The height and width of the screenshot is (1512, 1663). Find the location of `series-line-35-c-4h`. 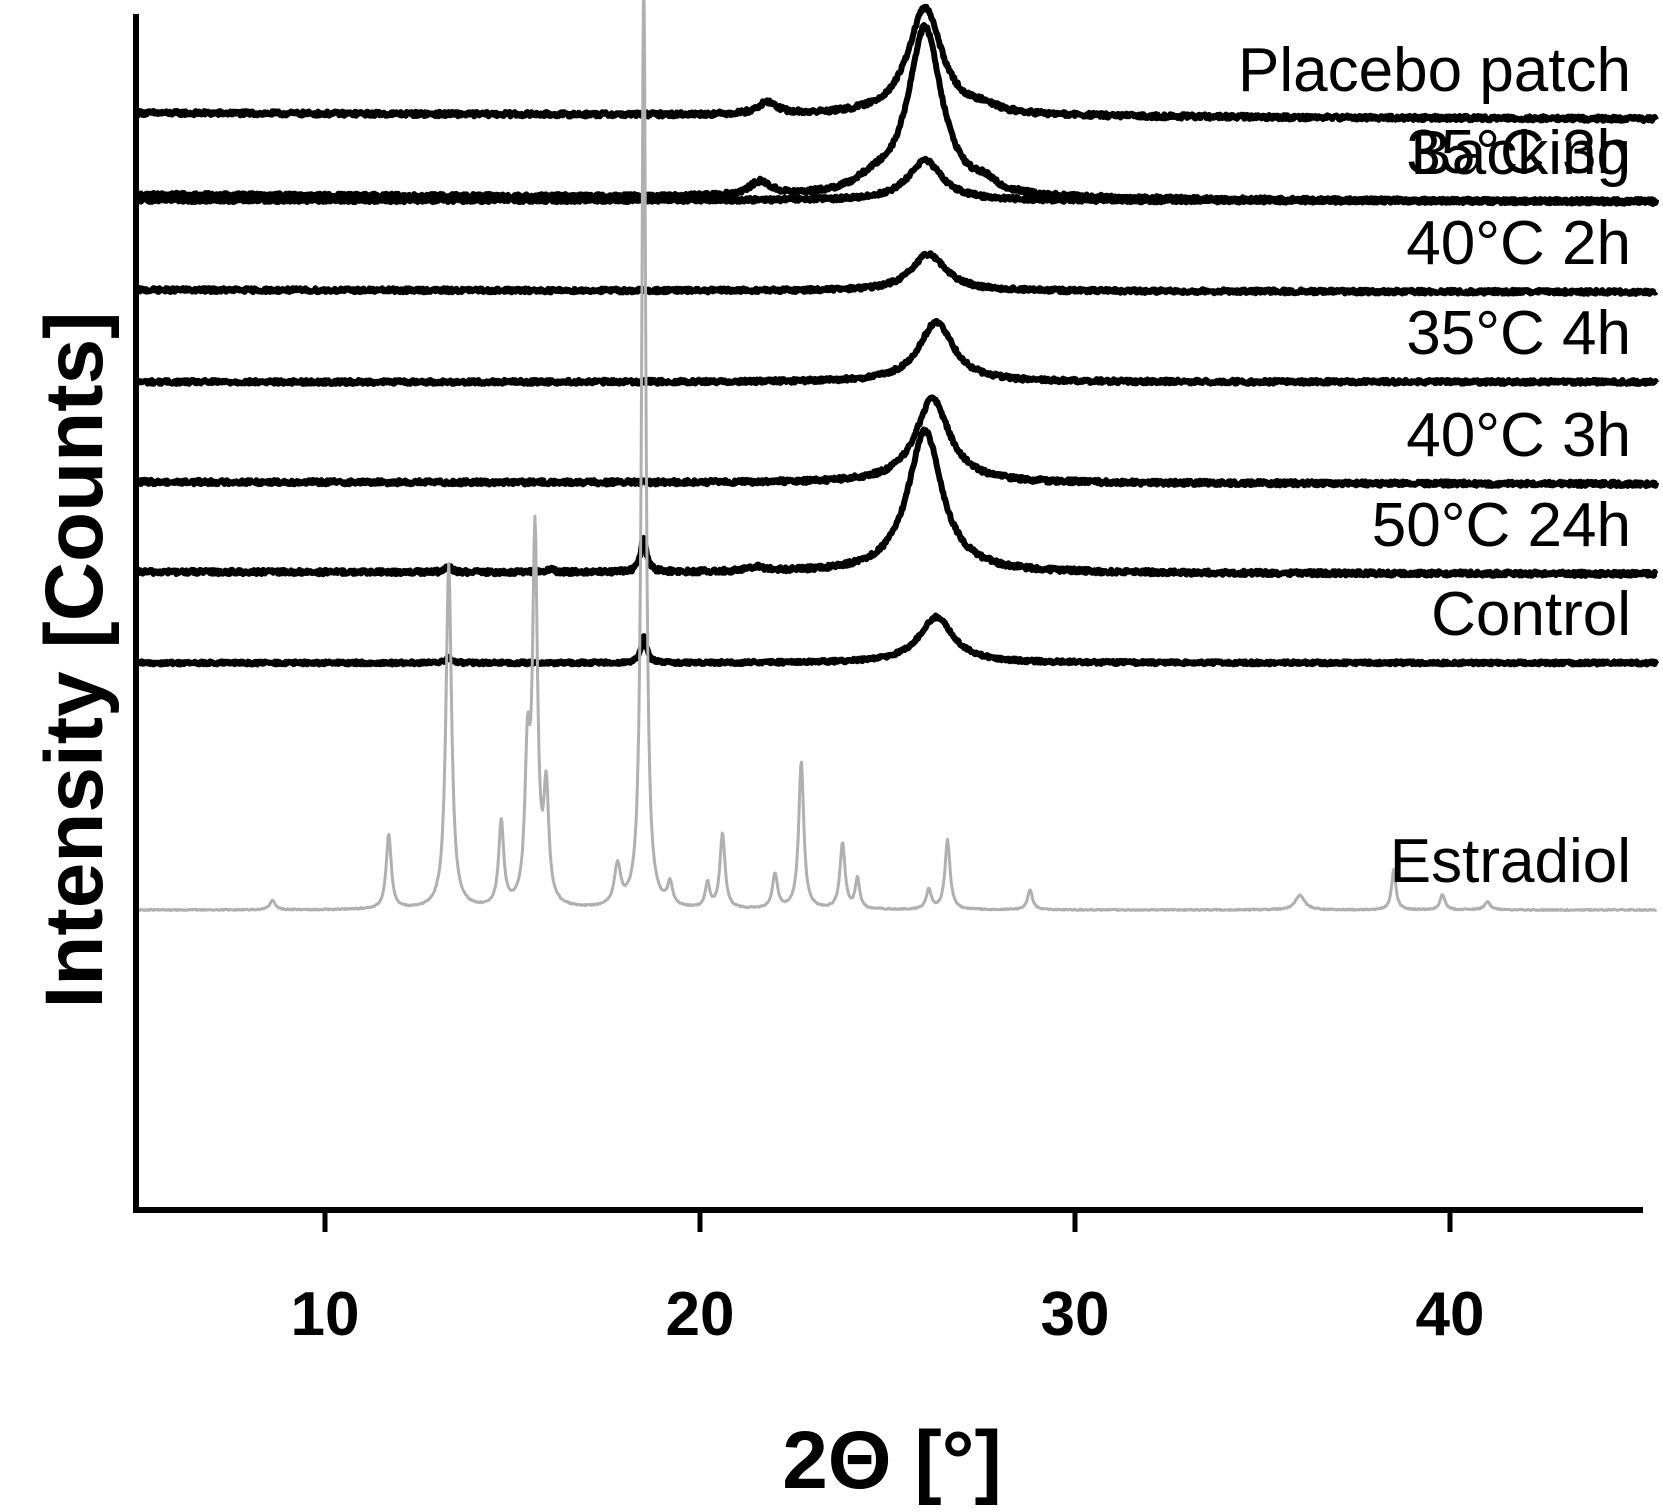

series-line-35-c-4h is located at coordinates (897, 352).